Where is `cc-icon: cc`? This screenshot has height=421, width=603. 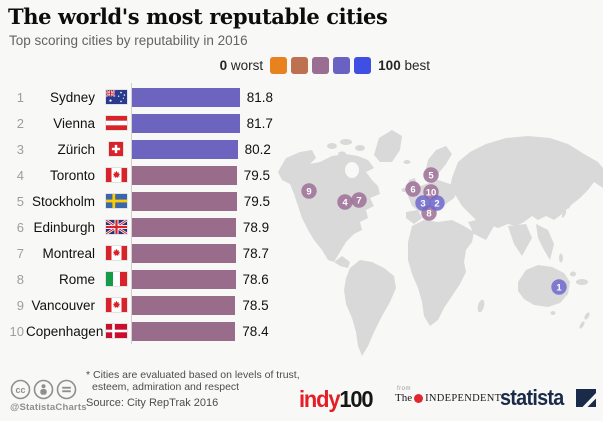
cc-icon: cc is located at coordinates (20, 389).